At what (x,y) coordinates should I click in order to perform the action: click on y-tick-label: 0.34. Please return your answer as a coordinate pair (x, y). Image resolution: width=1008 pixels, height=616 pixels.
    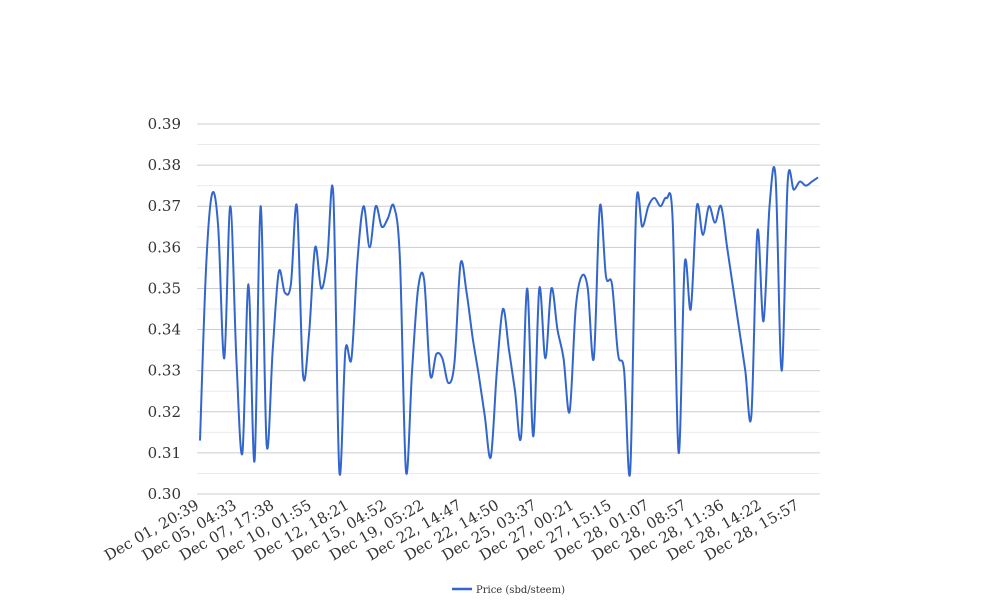
    Looking at the image, I should click on (164, 330).